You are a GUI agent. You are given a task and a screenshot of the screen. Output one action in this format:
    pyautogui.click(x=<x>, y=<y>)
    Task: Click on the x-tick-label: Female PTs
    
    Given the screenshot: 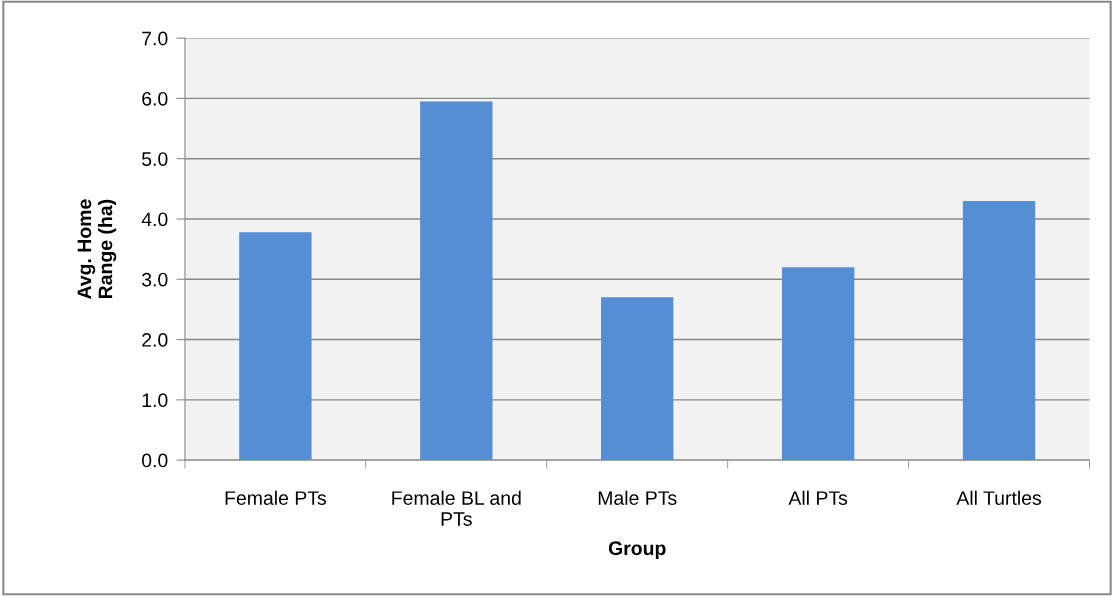 What is the action you would take?
    pyautogui.click(x=275, y=497)
    